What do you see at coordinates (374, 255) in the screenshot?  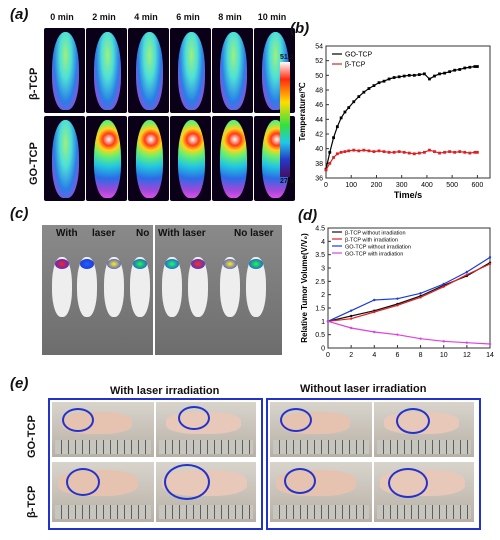 I see `legend-label: GO-TCP with irradiation` at bounding box center [374, 255].